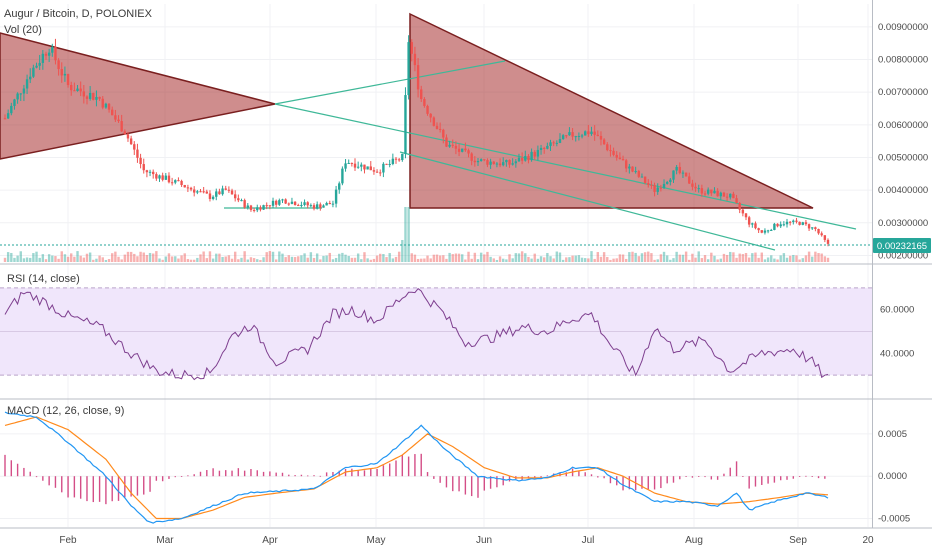 The height and width of the screenshot is (550, 932). Describe the element at coordinates (902, 245) in the screenshot. I see `last-price-tag: 0.00232165` at that location.